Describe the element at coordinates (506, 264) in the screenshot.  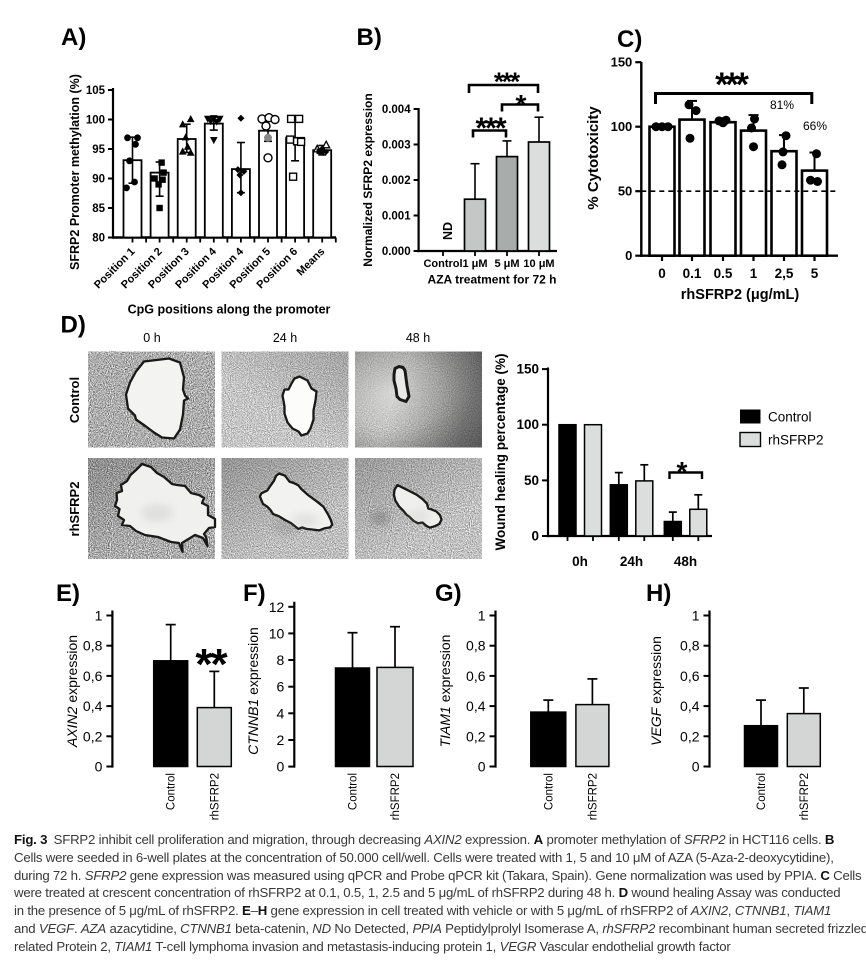
I see `svg-text: 5 μM` at that location.